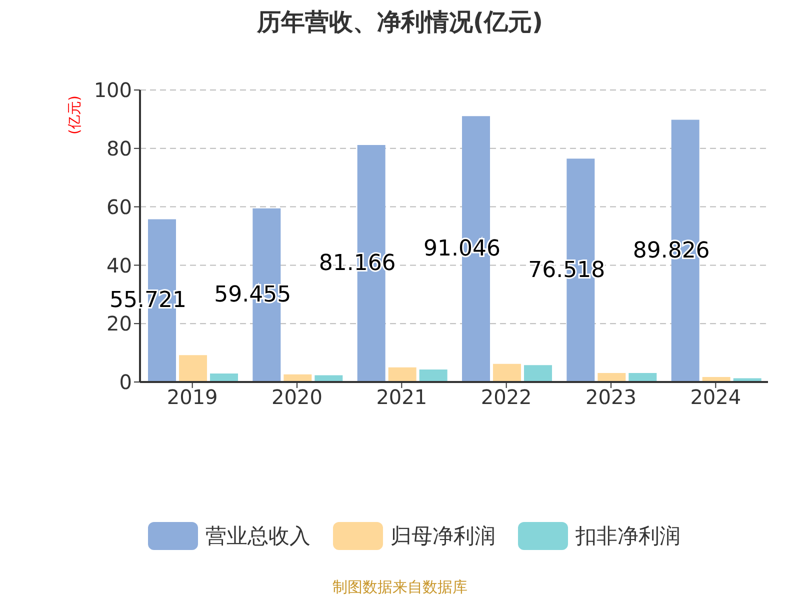 The image size is (800, 600). I want to click on chart-title: 历年营收、净利情况(亿元), so click(400, 22).